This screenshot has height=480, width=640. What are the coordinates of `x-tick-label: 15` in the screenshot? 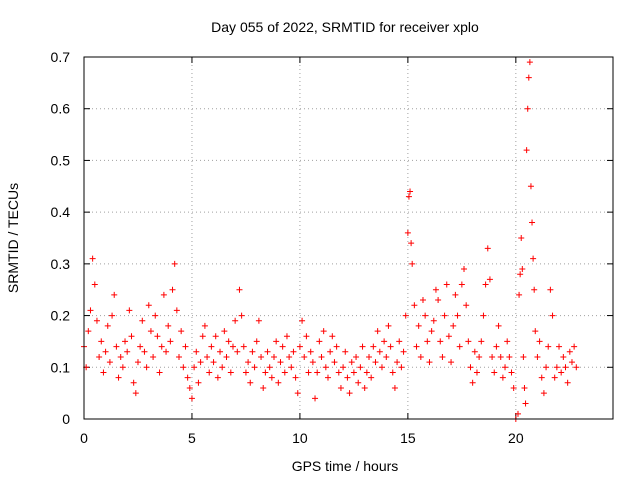 It's located at (408, 438).